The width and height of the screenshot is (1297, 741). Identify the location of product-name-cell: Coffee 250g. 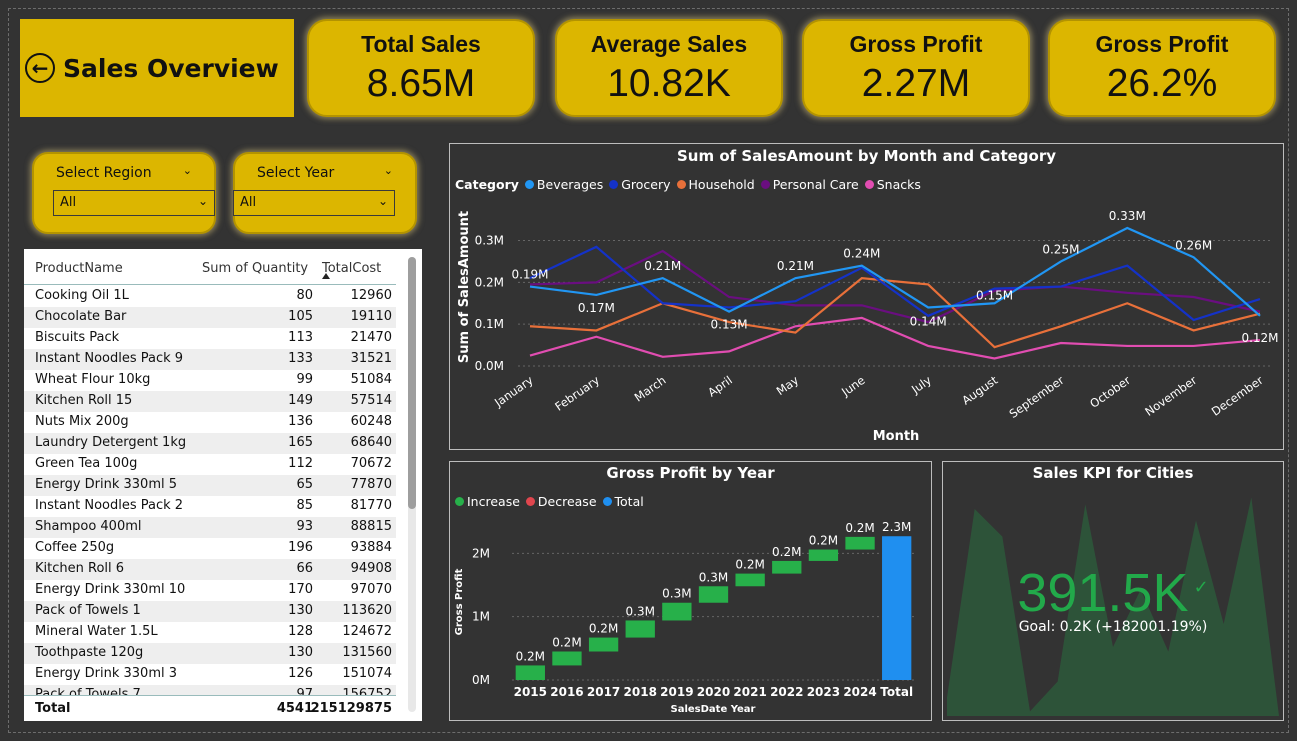
(75, 547).